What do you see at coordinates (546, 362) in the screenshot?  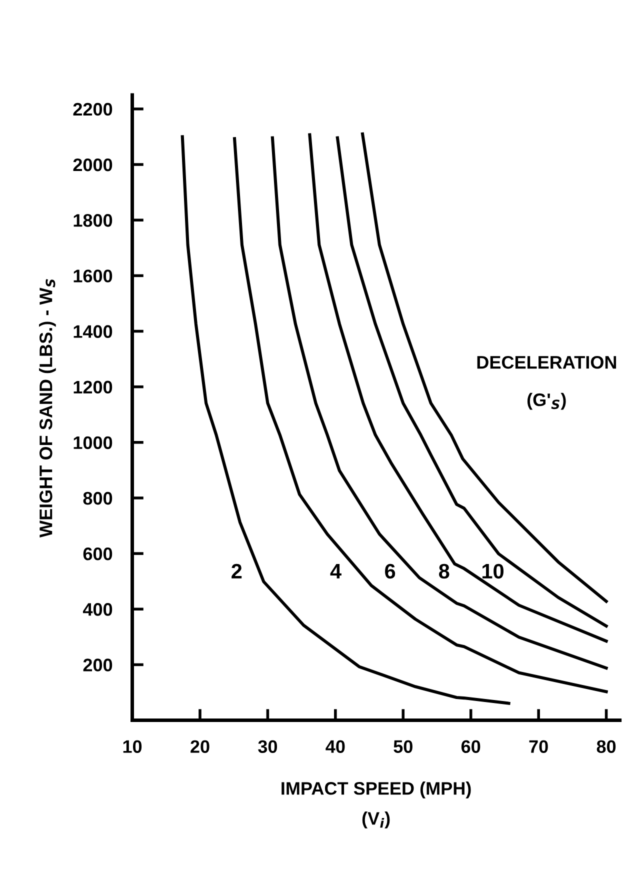 I see `annotation: DECELERATION` at bounding box center [546, 362].